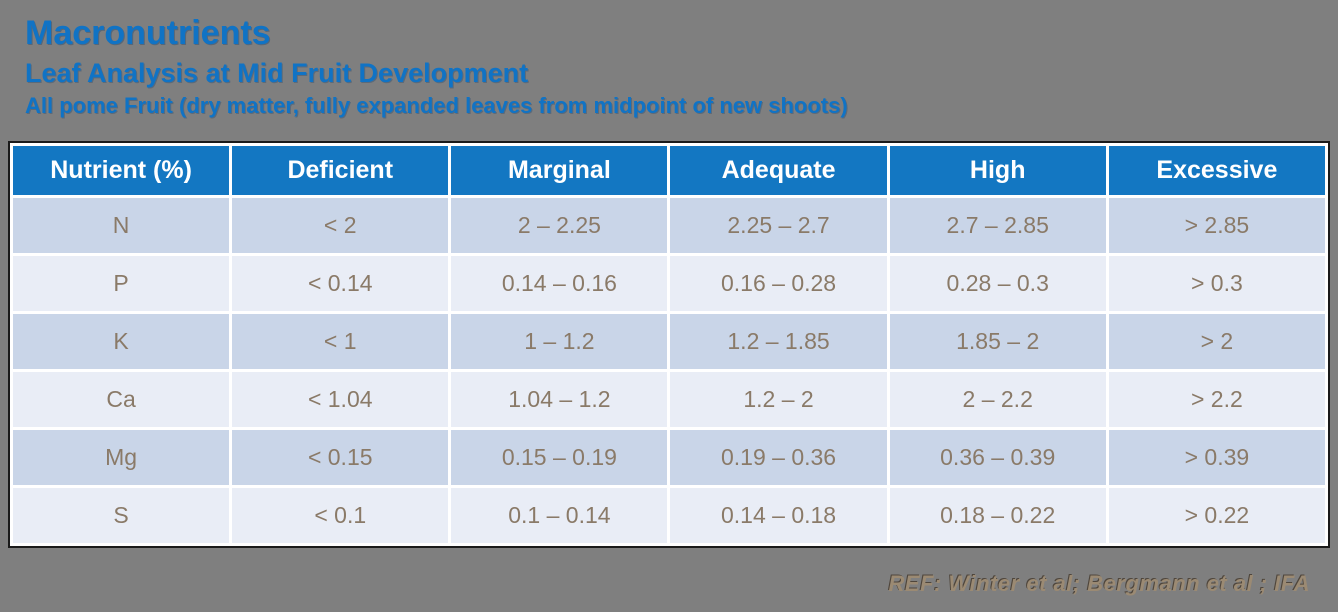 This screenshot has width=1338, height=612. What do you see at coordinates (340, 457) in the screenshot?
I see `table-cell: < 0.15` at bounding box center [340, 457].